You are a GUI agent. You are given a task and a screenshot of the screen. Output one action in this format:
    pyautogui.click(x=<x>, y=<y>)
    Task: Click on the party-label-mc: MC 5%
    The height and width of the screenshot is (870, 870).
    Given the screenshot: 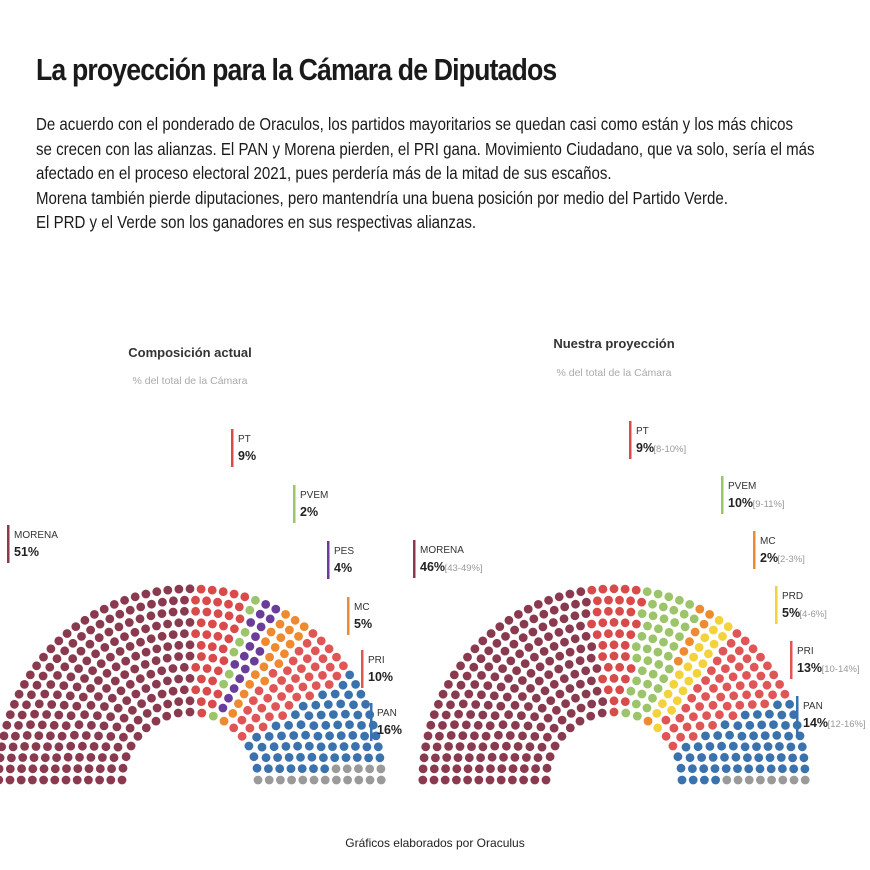 What is the action you would take?
    pyautogui.click(x=359, y=616)
    